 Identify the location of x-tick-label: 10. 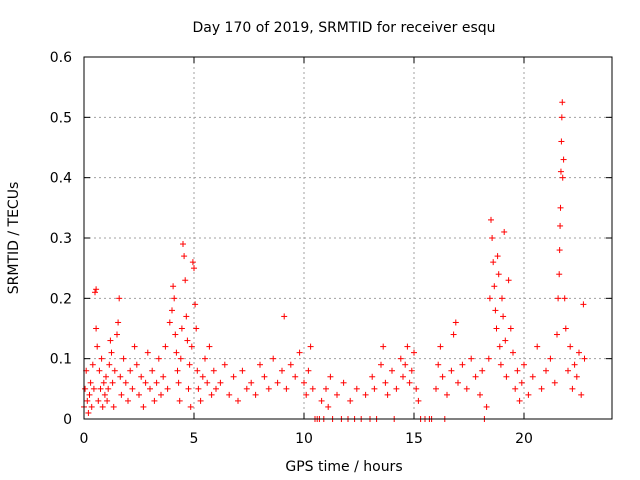
(304, 439).